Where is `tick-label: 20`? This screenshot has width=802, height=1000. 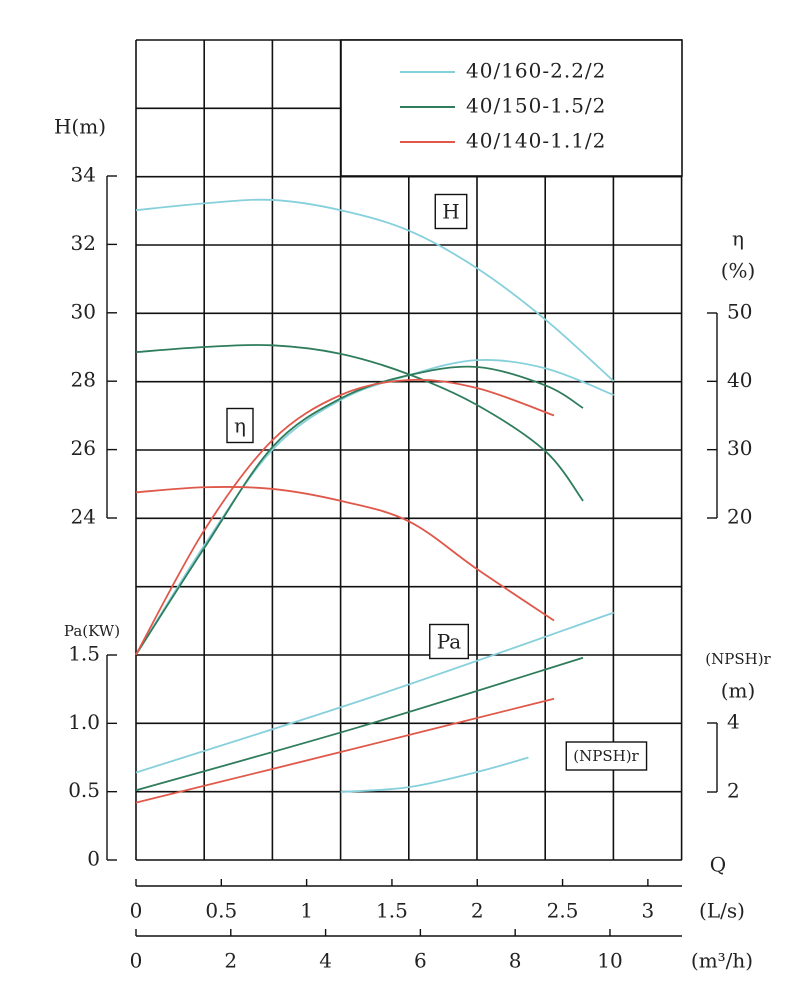
tick-label: 20 is located at coordinates (739, 517).